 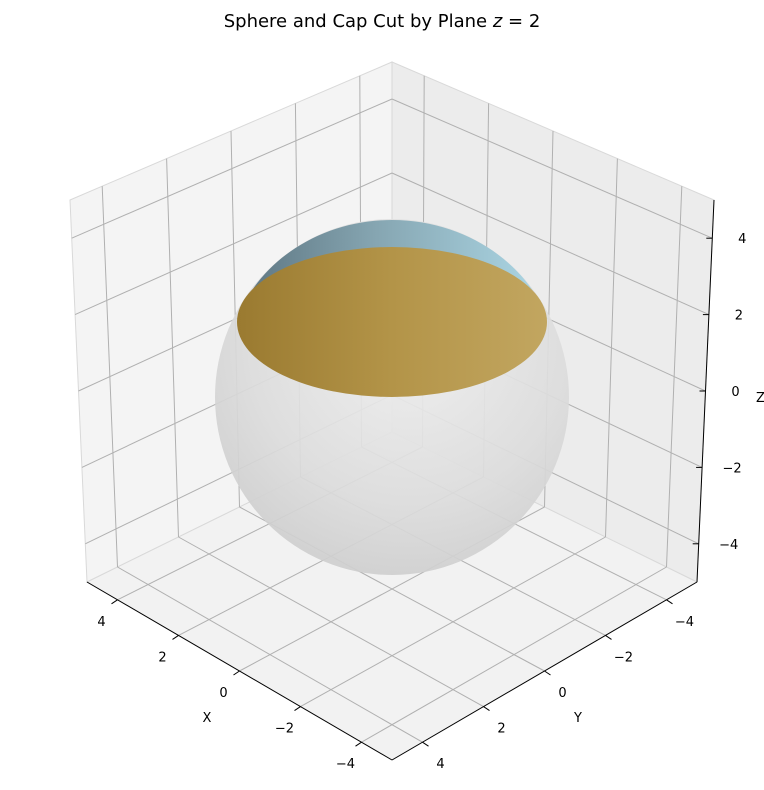 I want to click on x-tick-label: −2, so click(x=284, y=729).